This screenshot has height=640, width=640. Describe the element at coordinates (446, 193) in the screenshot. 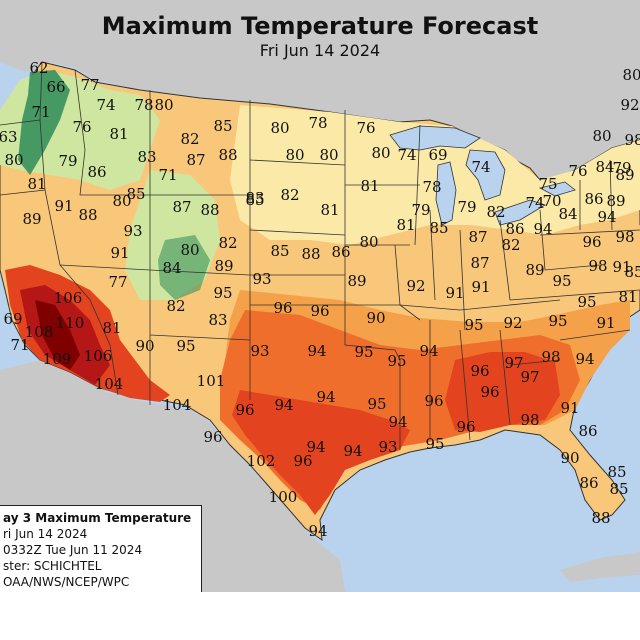

I see `lake-michigan` at that location.